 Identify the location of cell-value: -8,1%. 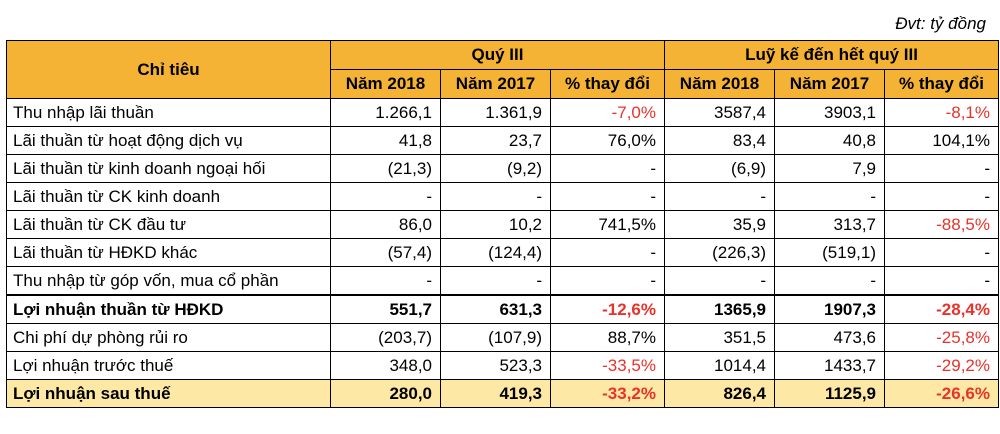
(941, 112).